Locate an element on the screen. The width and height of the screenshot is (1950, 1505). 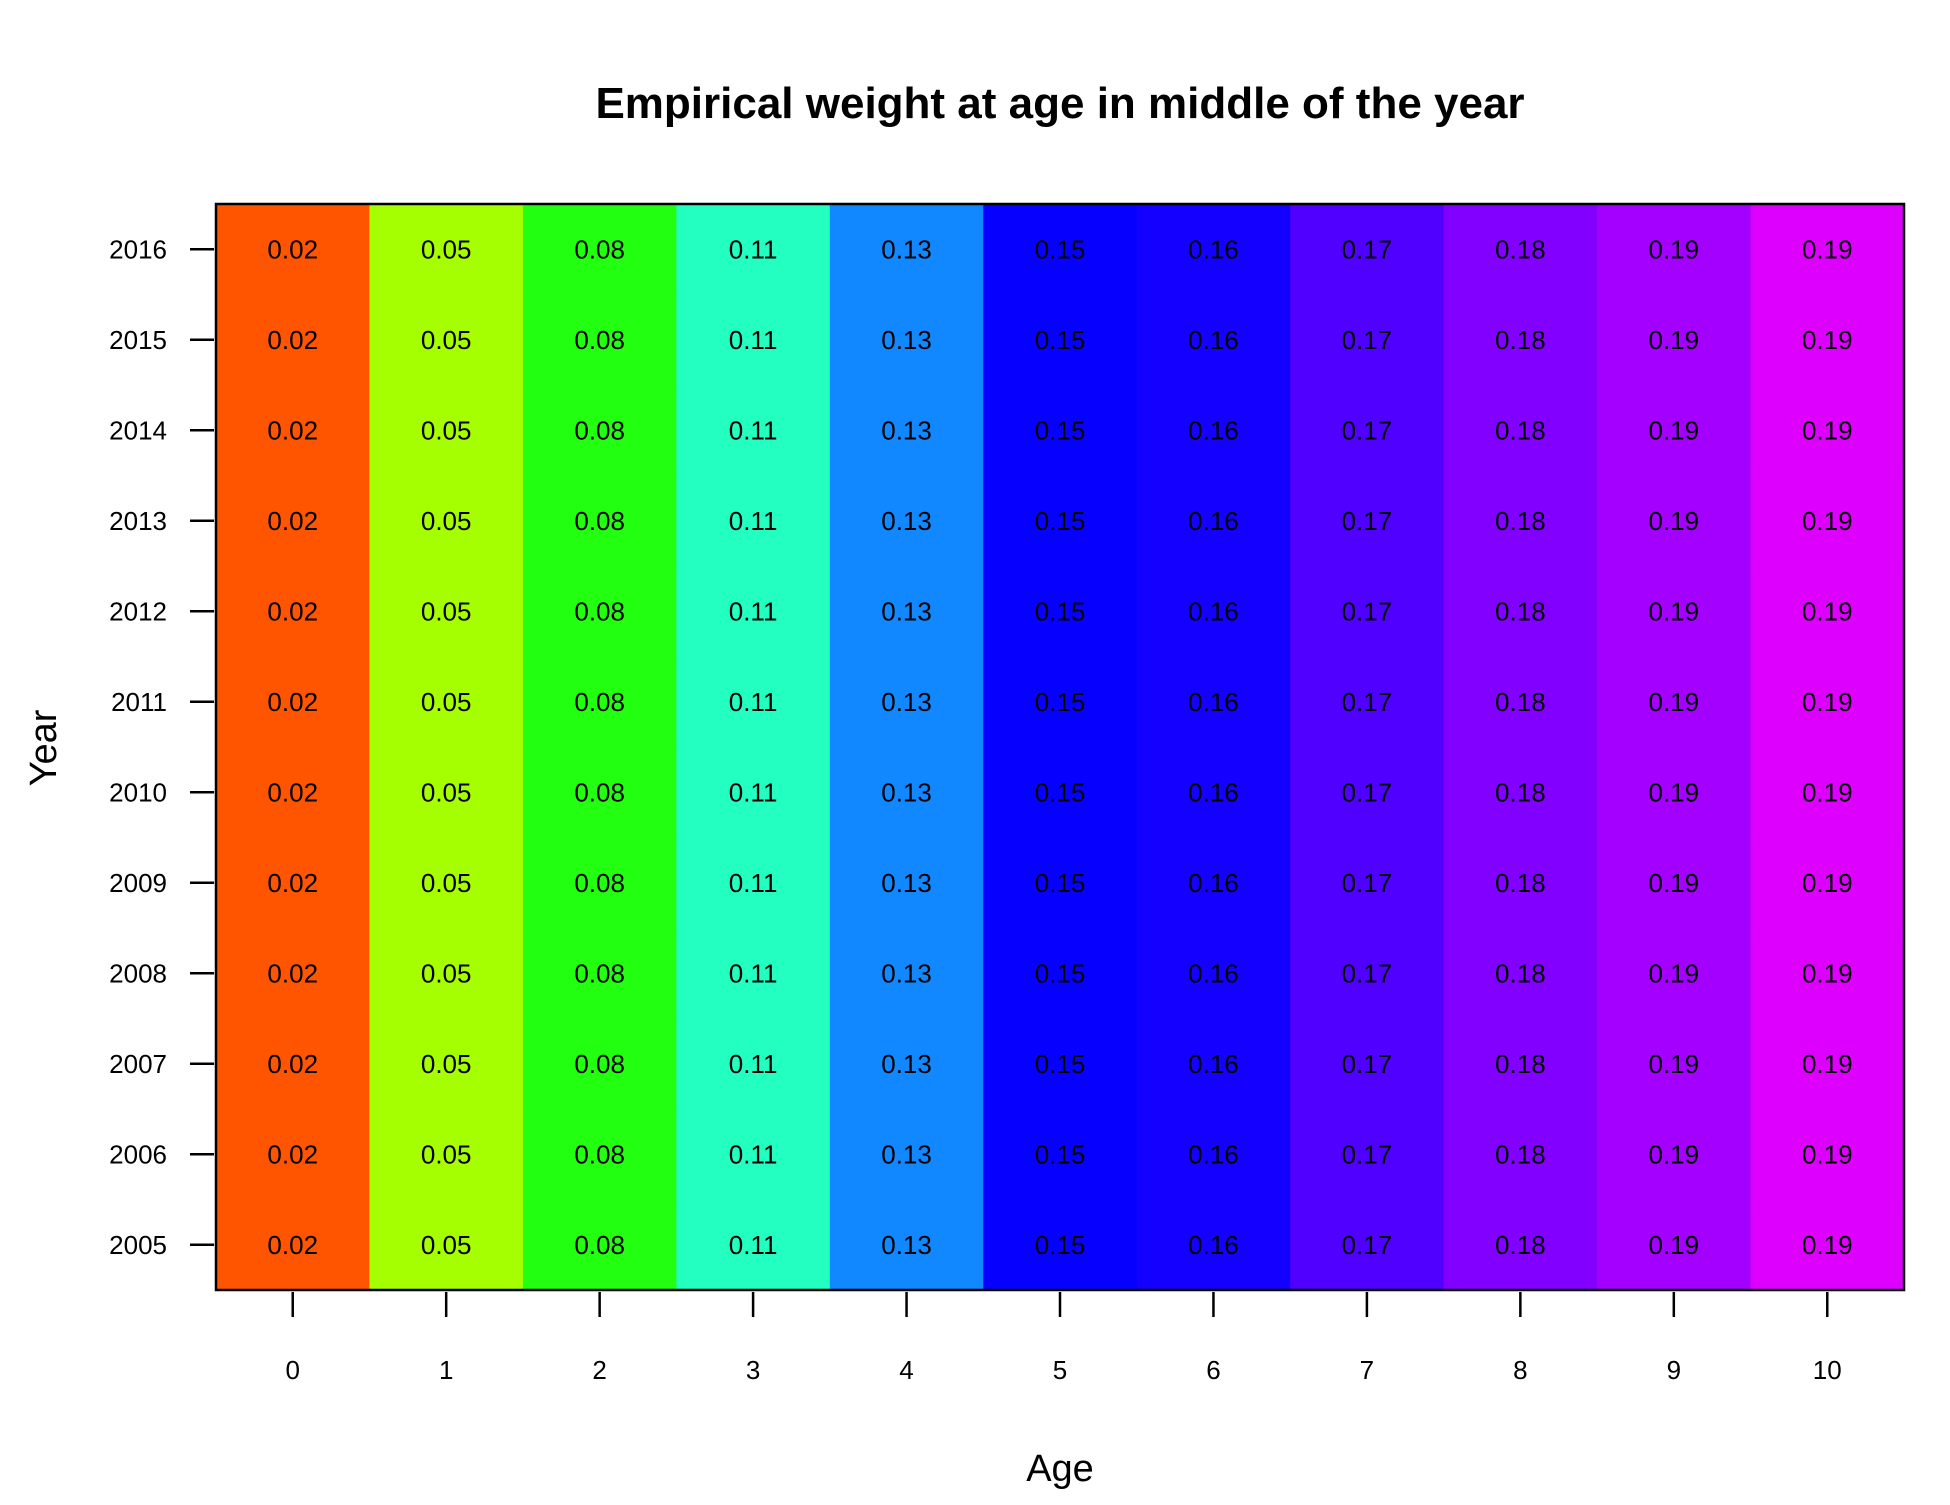
y-tick-label: 2015 is located at coordinates (138, 340).